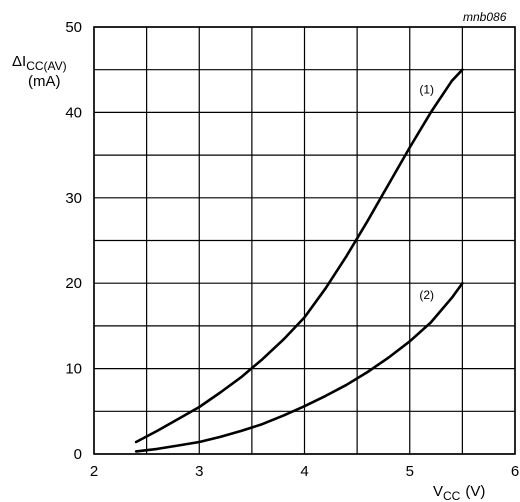 The height and width of the screenshot is (502, 520). What do you see at coordinates (304, 471) in the screenshot?
I see `x-tick-label: 4` at bounding box center [304, 471].